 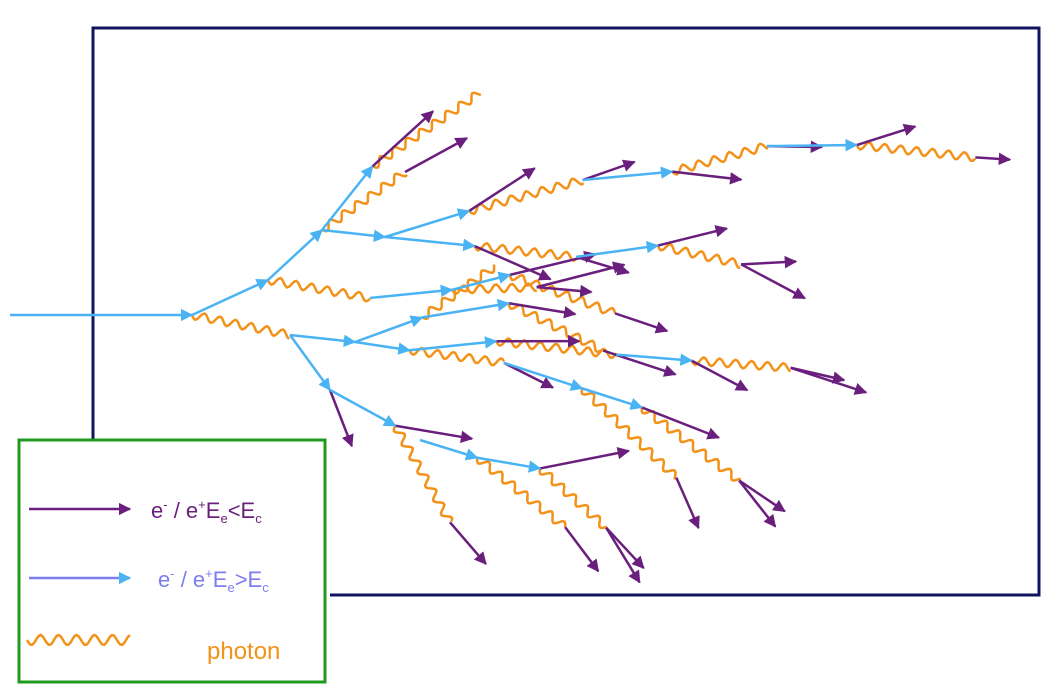 What do you see at coordinates (213, 580) in the screenshot?
I see `legend-high-energy-label: e- / e+Ee>Ec` at bounding box center [213, 580].